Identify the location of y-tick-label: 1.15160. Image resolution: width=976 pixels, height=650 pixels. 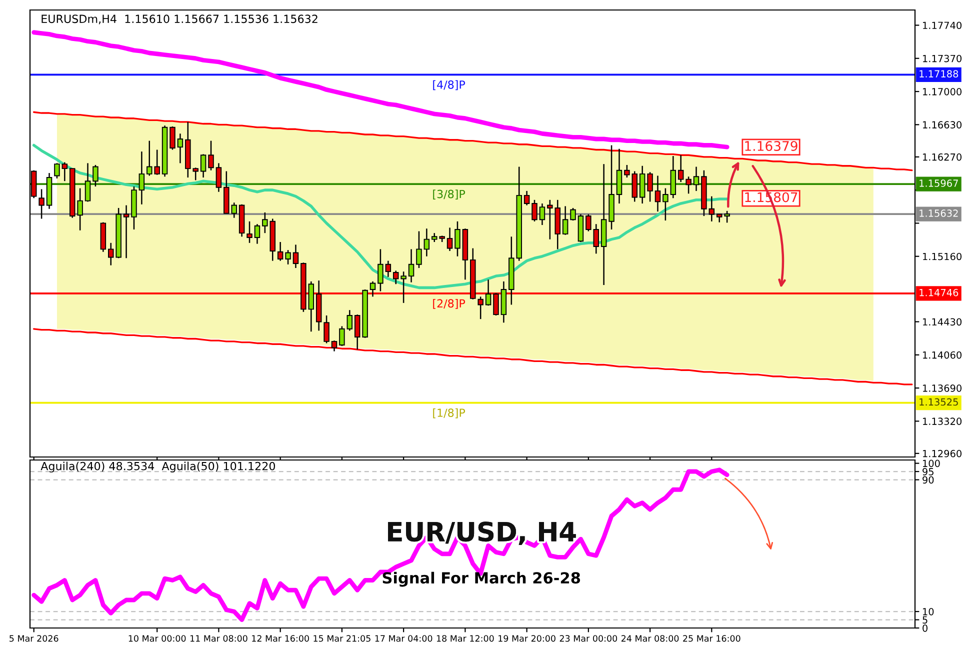
(942, 256).